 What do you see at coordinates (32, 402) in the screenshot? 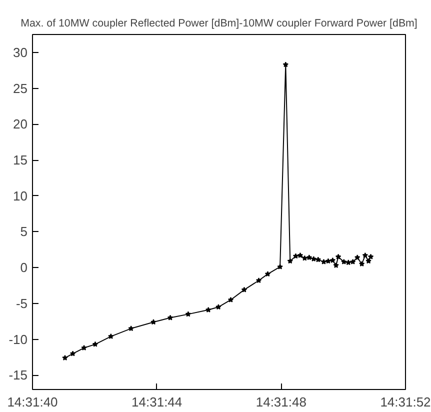
I see `x-tick-label: 14:31:40` at bounding box center [32, 402].